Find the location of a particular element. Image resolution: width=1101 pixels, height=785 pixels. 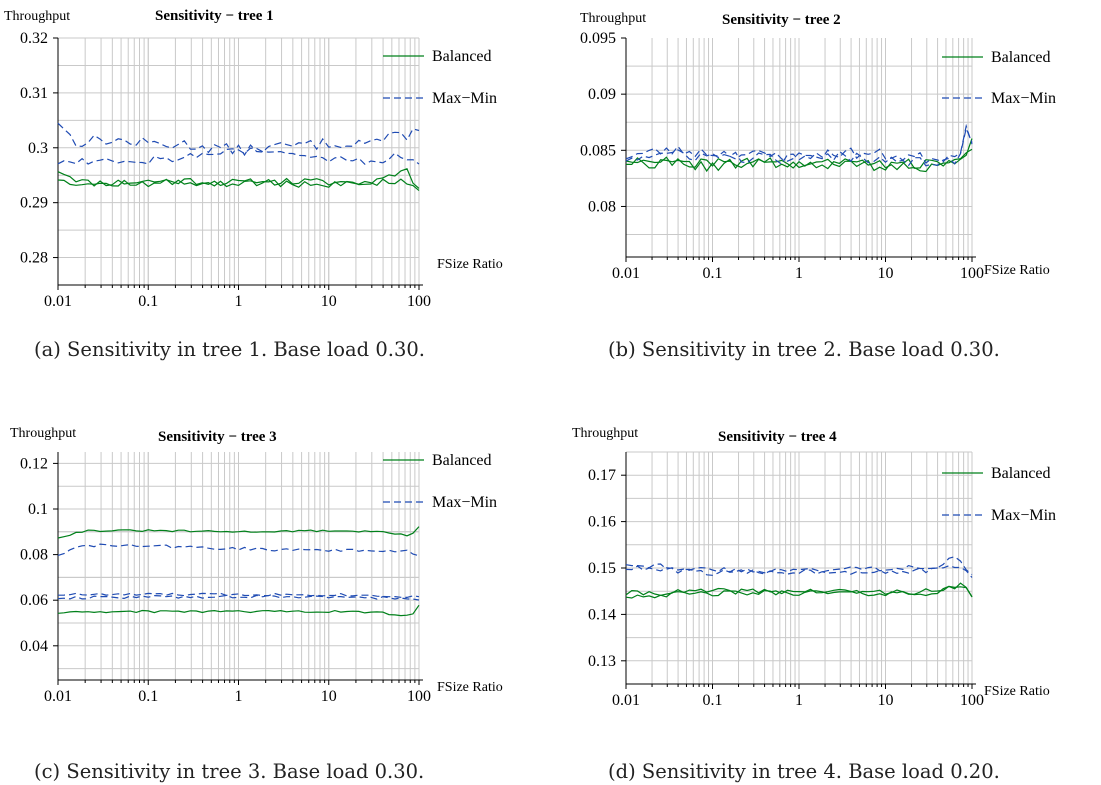

y-tick-label: 0.06 is located at coordinates (34, 600).